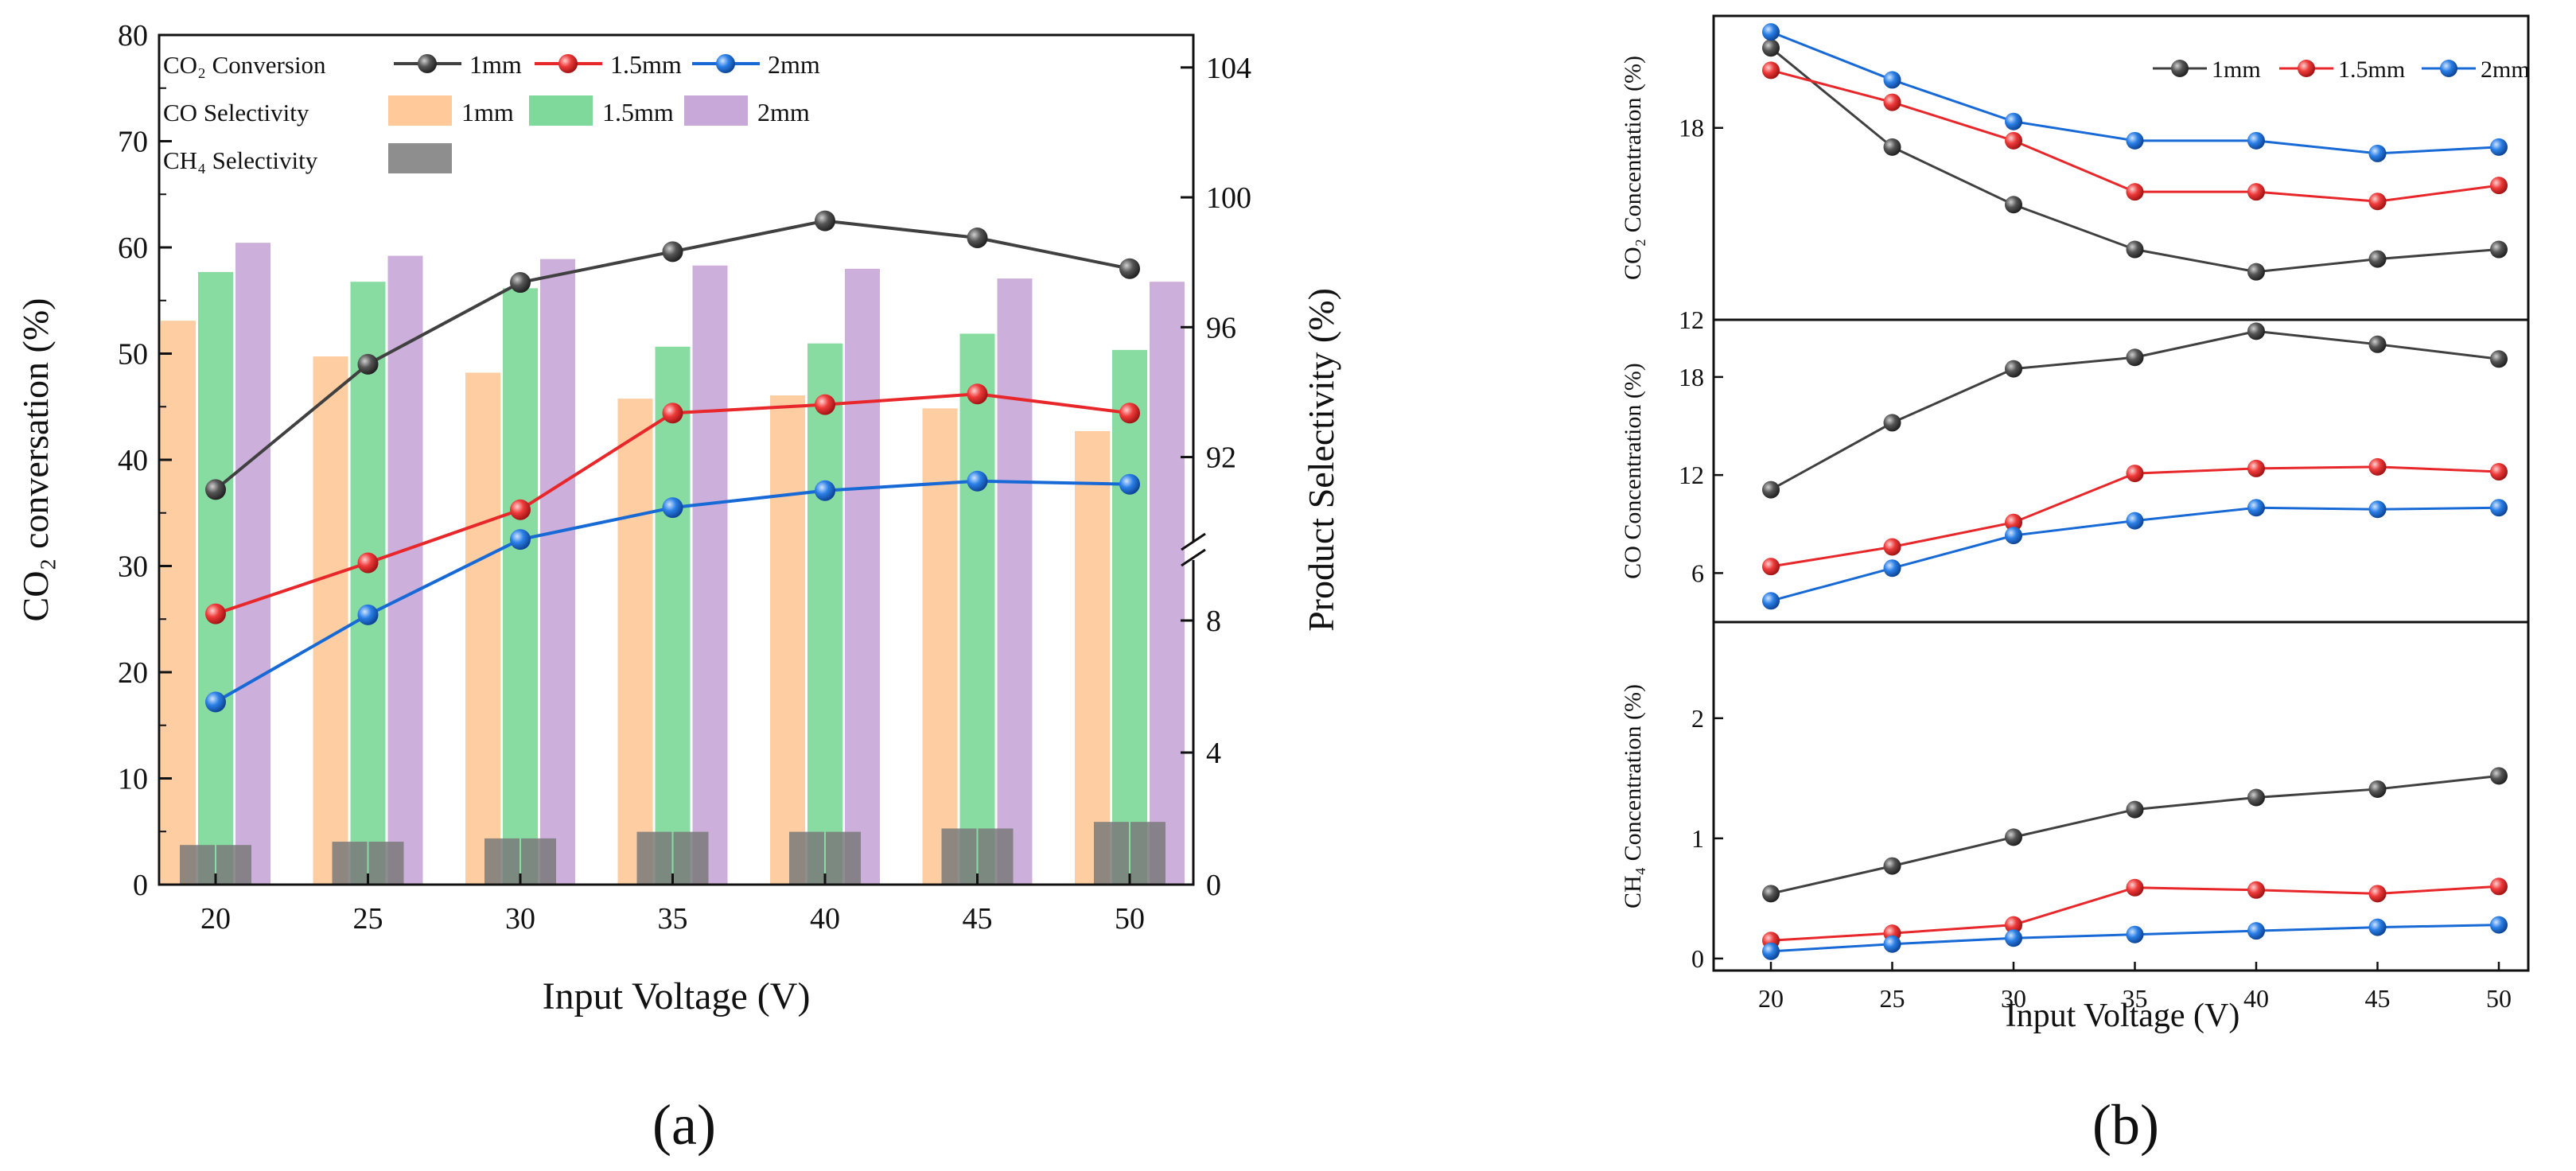  Describe the element at coordinates (1321, 460) in the screenshot. I see `a-y-right-label: Product Selectivity (%)` at that location.